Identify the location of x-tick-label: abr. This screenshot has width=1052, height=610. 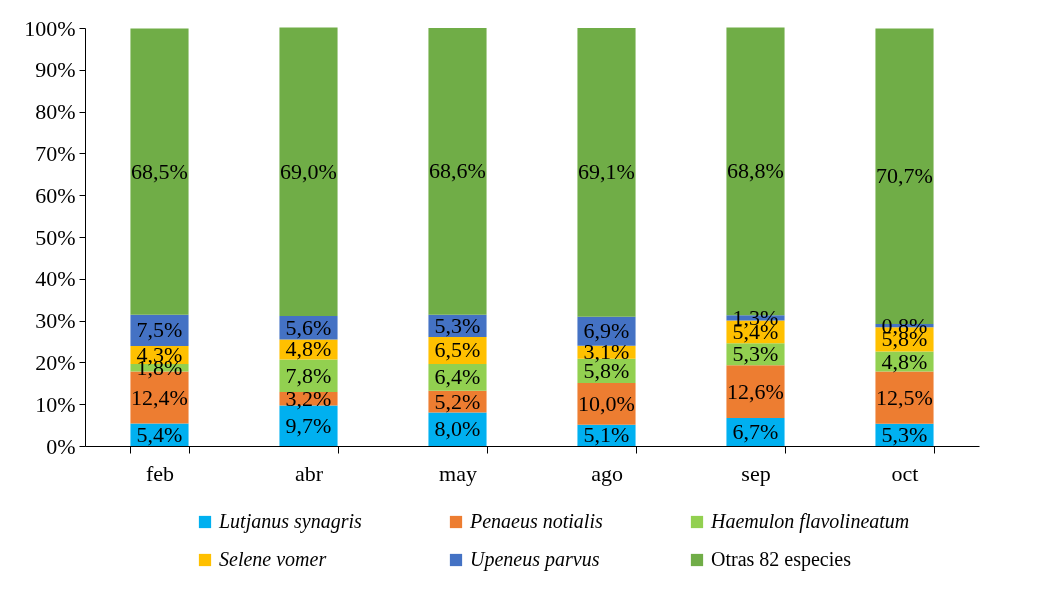
(309, 473).